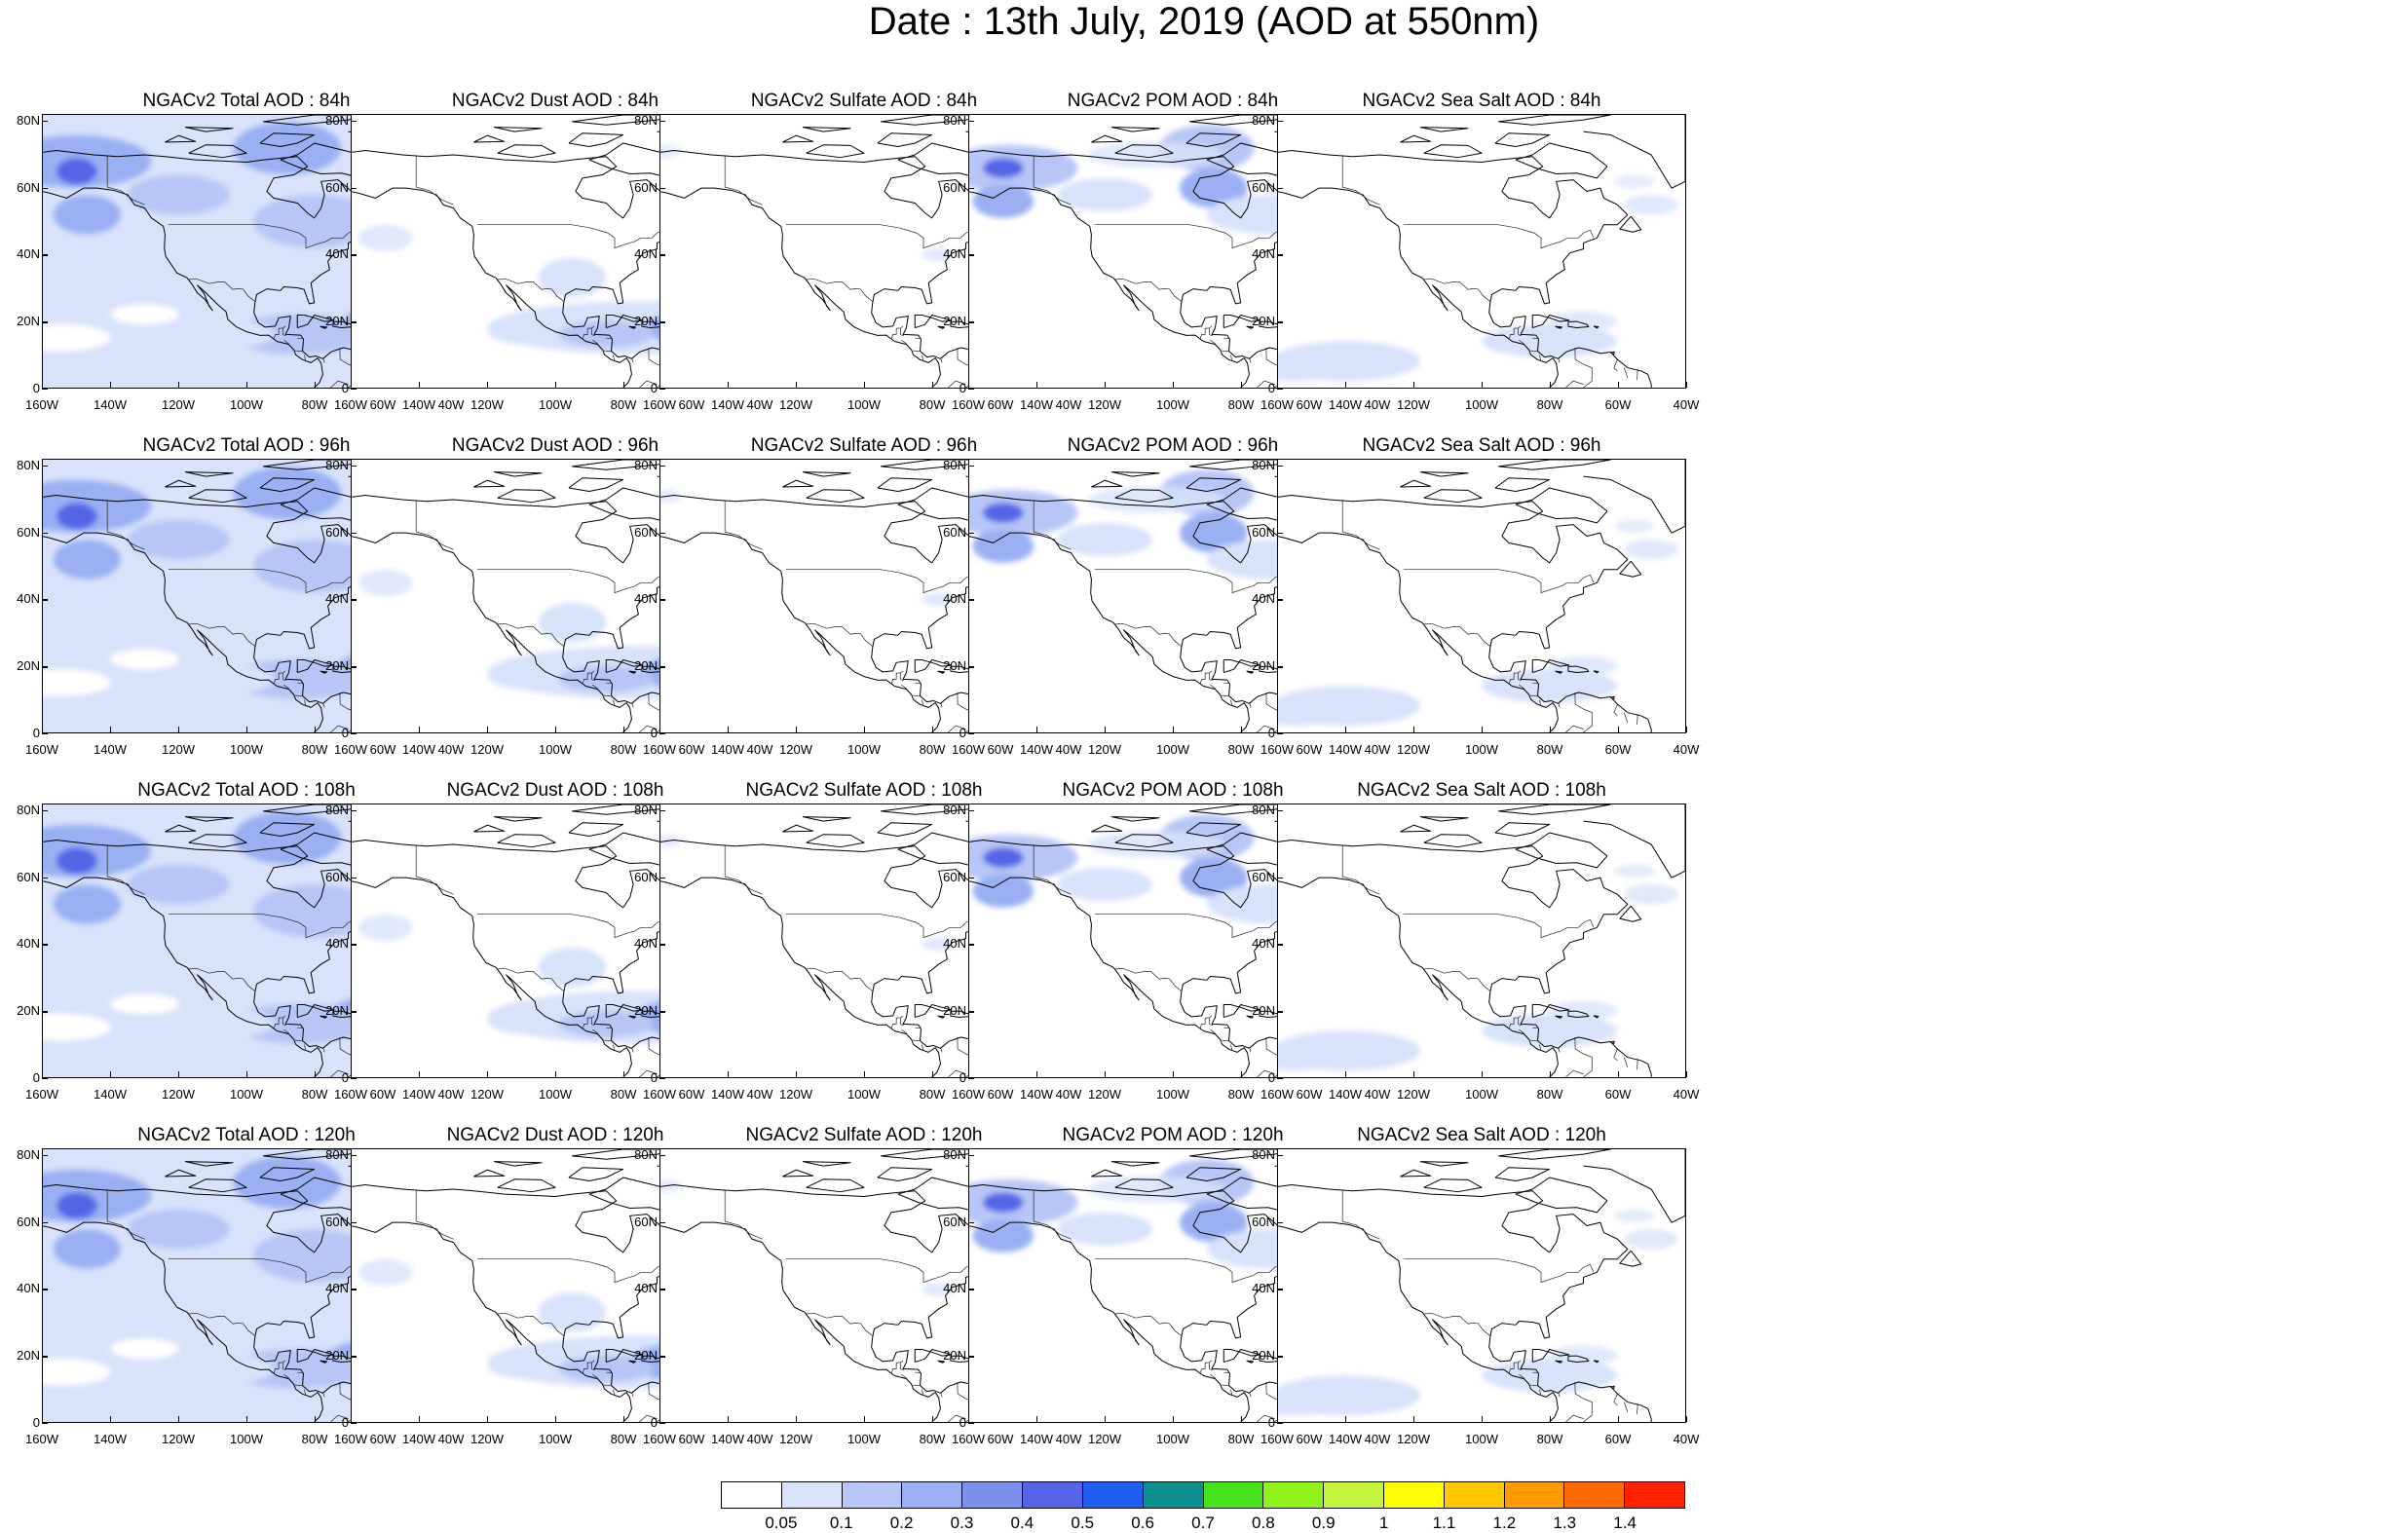 The image size is (2408, 1533). Describe the element at coordinates (1444, 1523) in the screenshot. I see `colorbar-label: 1.1` at that location.